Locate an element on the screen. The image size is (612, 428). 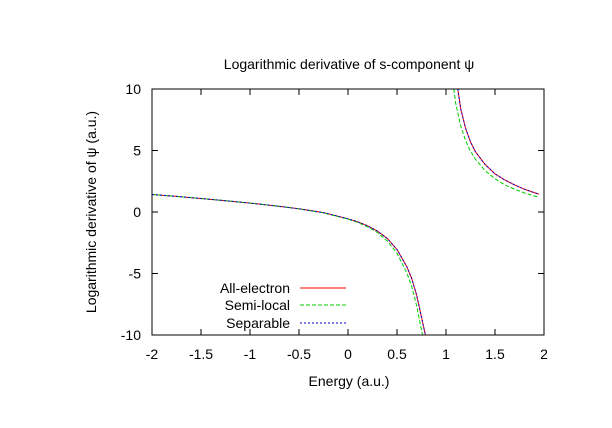
legend-label: Separable is located at coordinates (258, 323).